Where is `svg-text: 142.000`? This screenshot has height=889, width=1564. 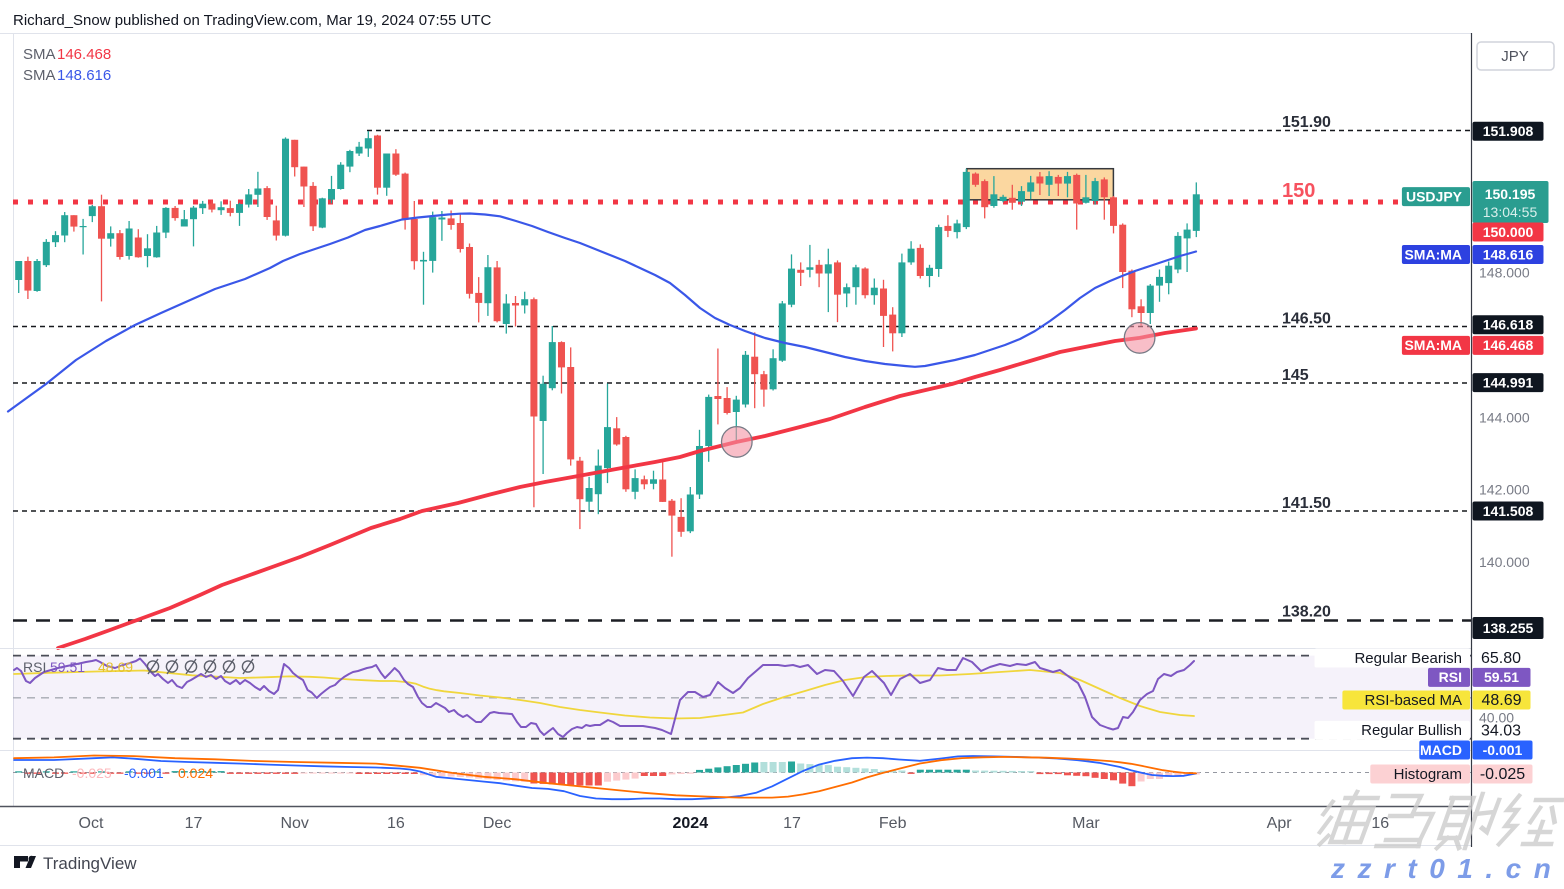
svg-text: 142.000 is located at coordinates (1504, 490).